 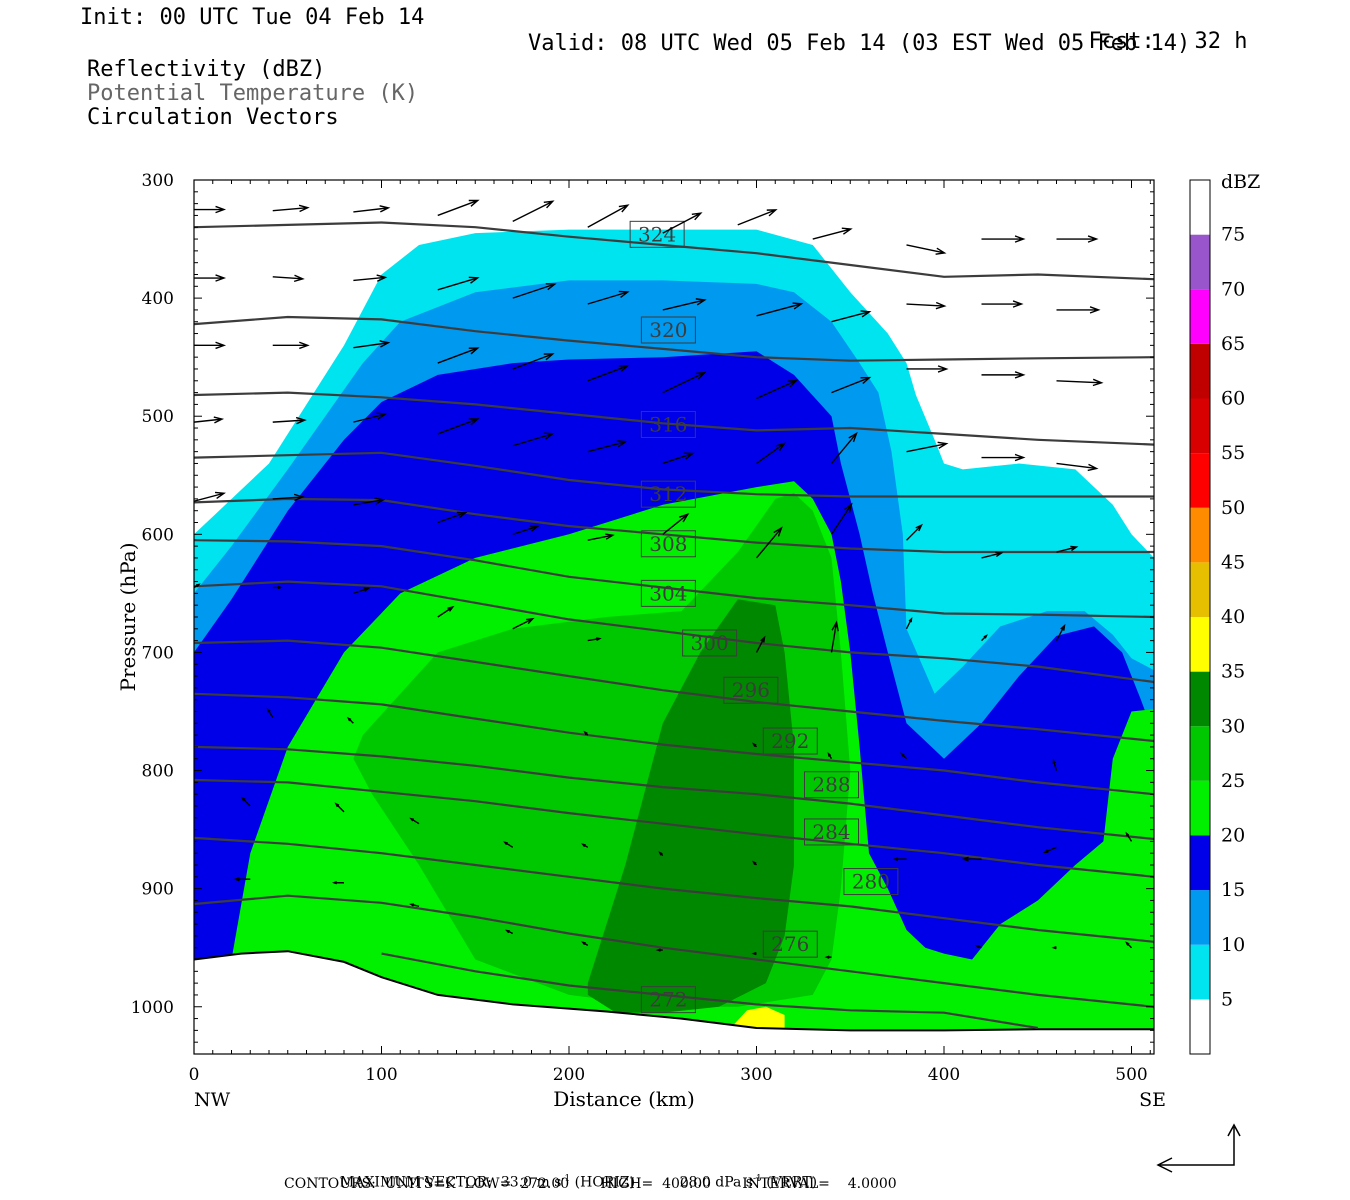 I want to click on theta-292-label: 292, so click(x=790, y=741).